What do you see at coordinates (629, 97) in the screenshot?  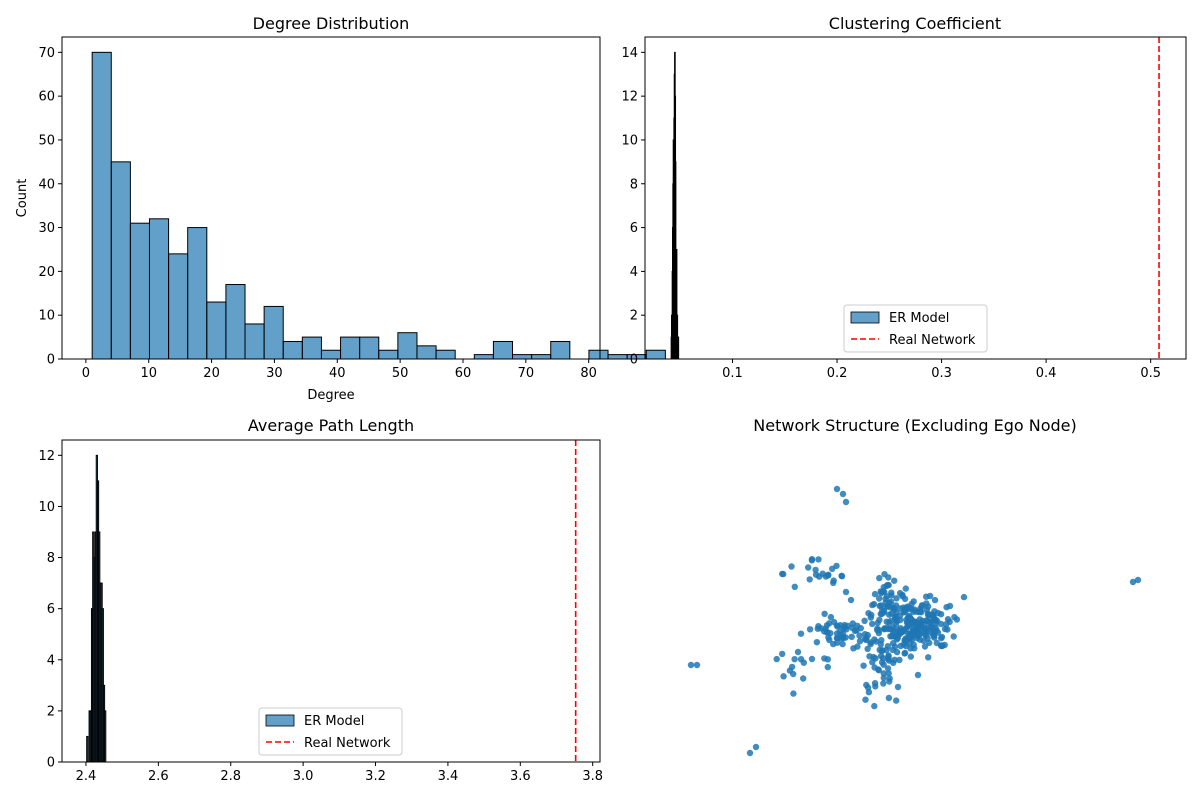 I see `clustering-y-tick-label: 12` at bounding box center [629, 97].